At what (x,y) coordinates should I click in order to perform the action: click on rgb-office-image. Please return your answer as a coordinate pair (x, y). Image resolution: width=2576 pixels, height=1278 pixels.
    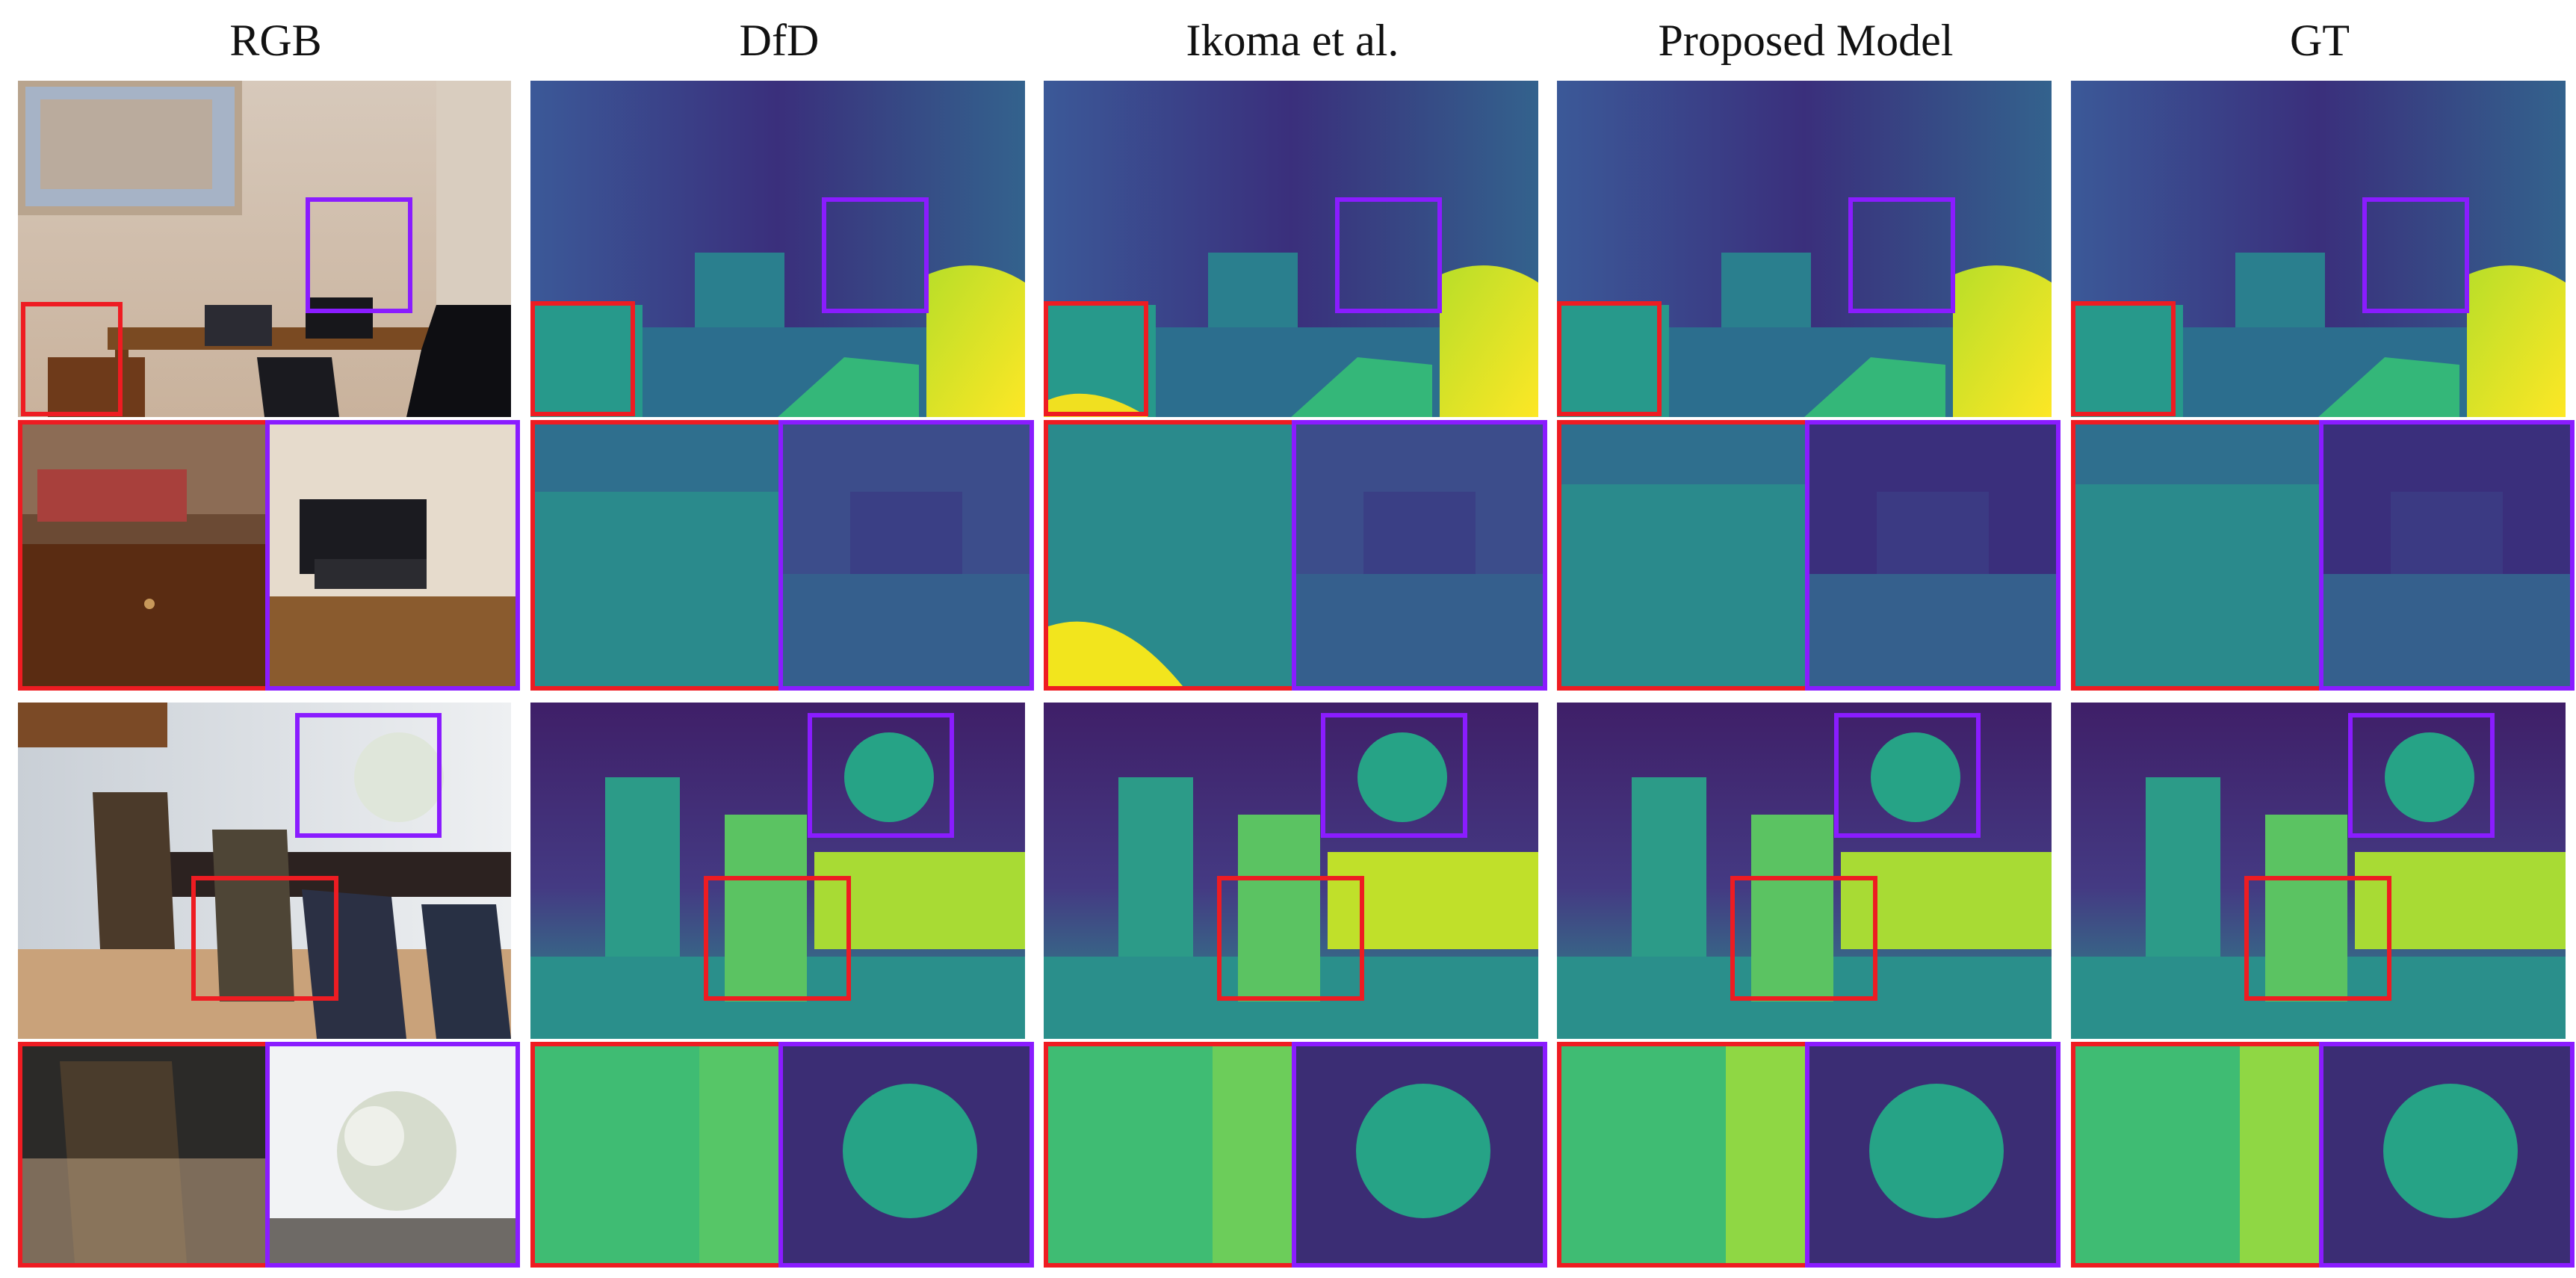
    Looking at the image, I should click on (264, 249).